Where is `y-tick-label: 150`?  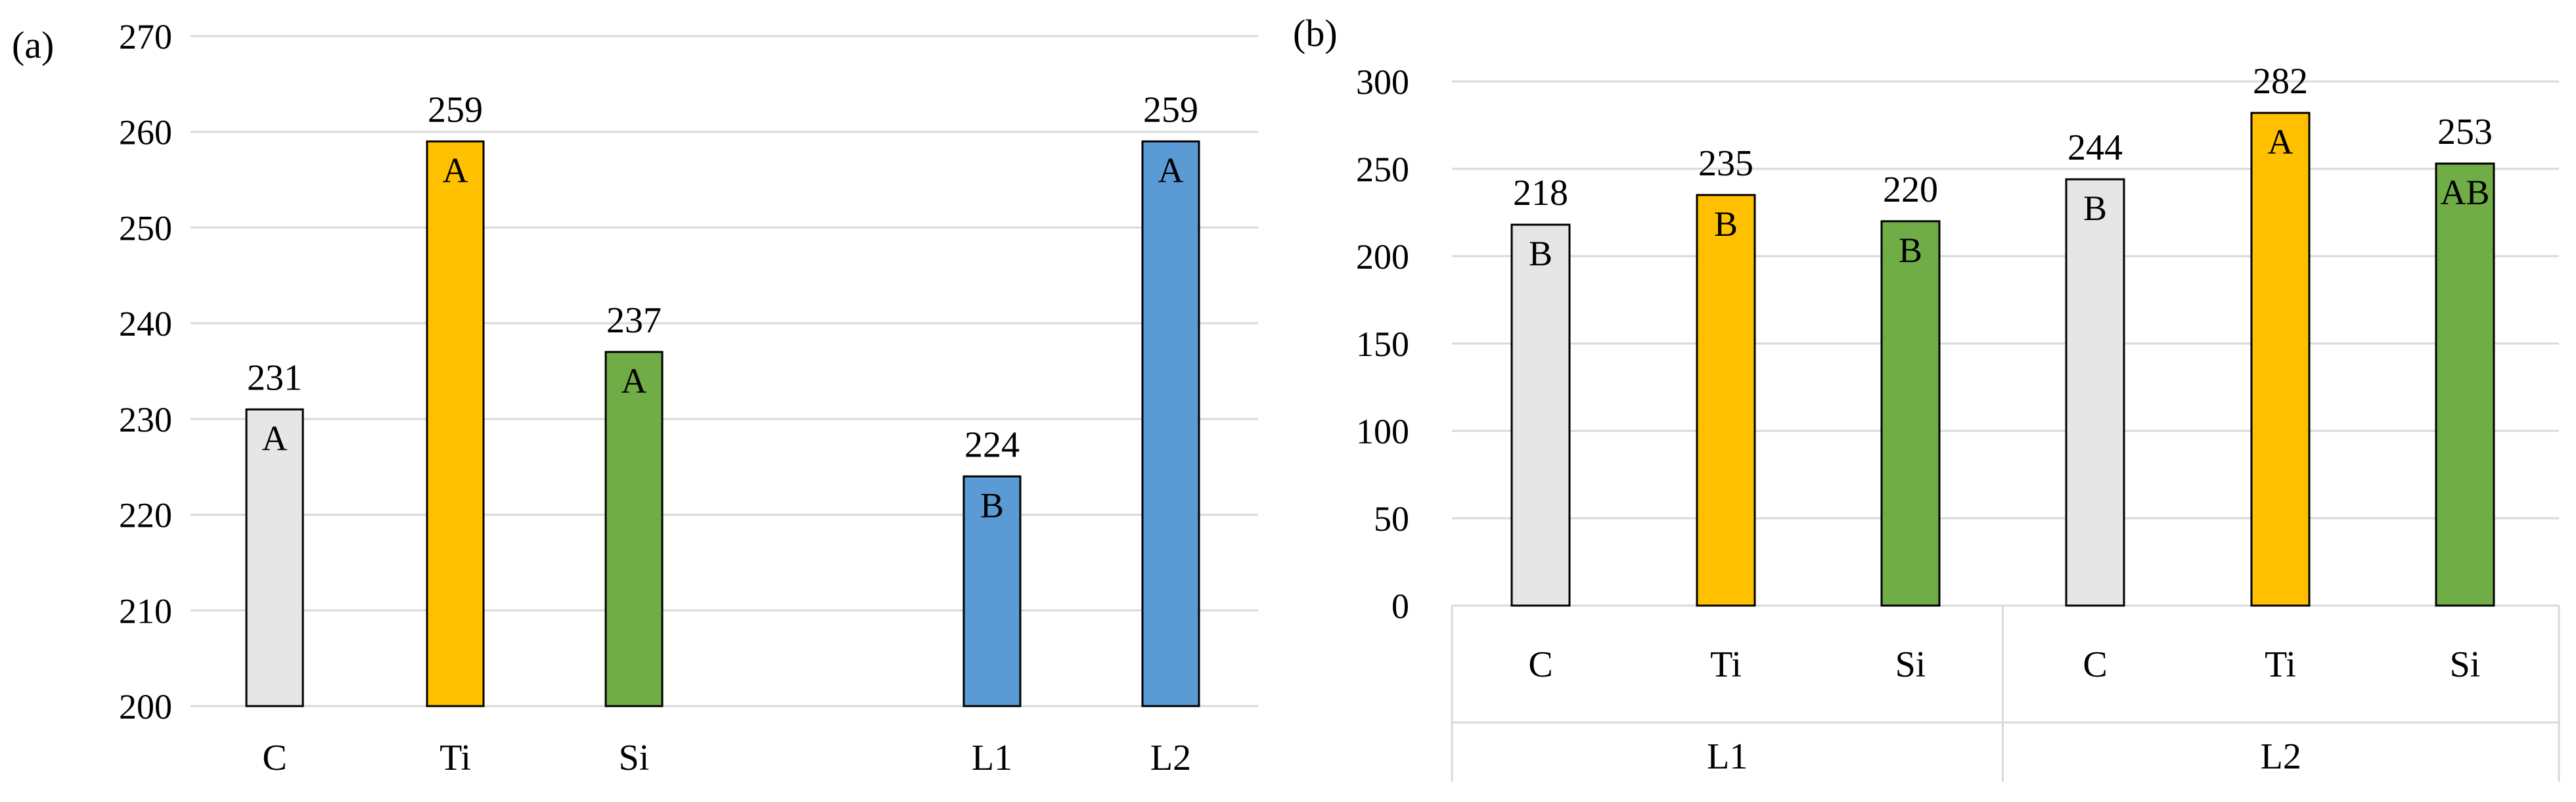
y-tick-label: 150 is located at coordinates (1382, 344).